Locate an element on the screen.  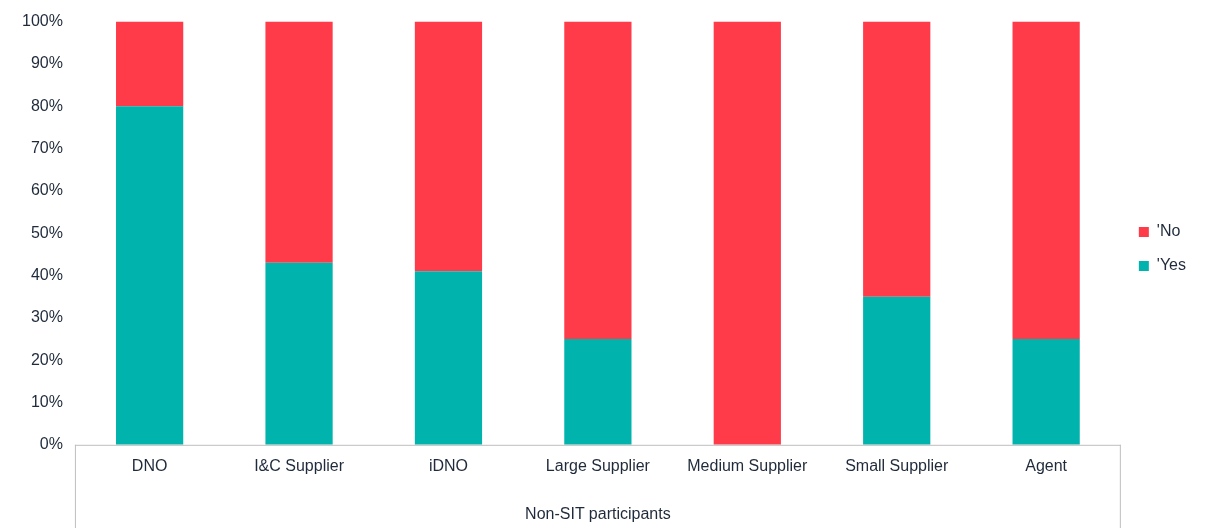
legend-label: 'No is located at coordinates (1168, 231).